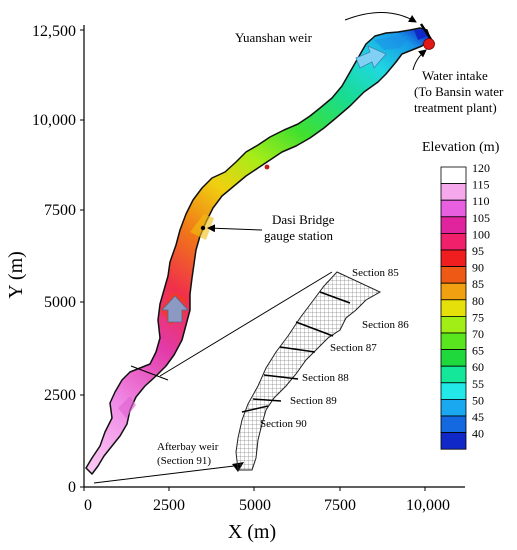  I want to click on svg-text: treatment plant), so click(455, 107).